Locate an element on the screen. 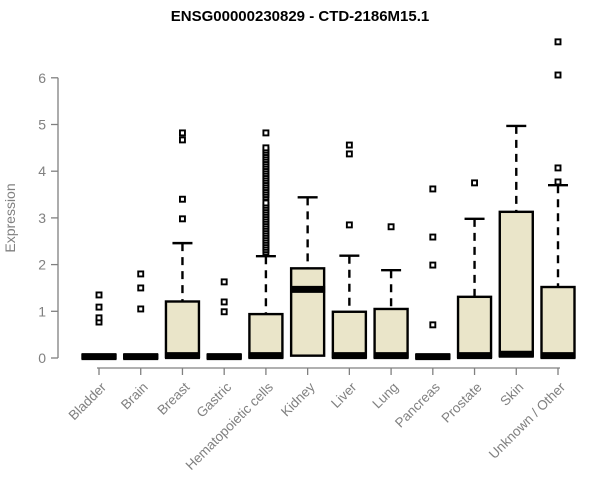 The height and width of the screenshot is (500, 600). x-tick-label: Gastric is located at coordinates (213, 399).